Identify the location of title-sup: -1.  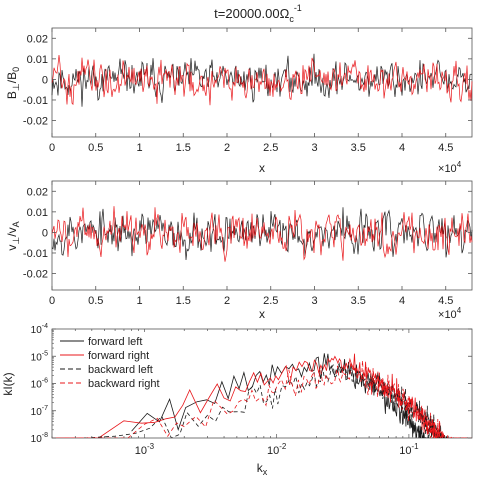
(298, 8).